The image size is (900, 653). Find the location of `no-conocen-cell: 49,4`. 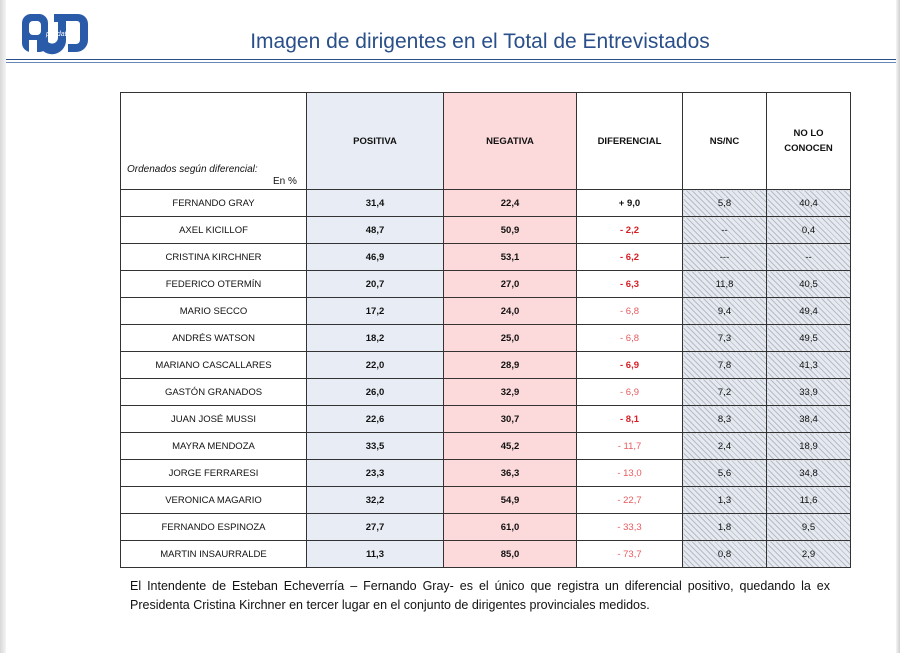

no-conocen-cell: 49,4 is located at coordinates (808, 311).